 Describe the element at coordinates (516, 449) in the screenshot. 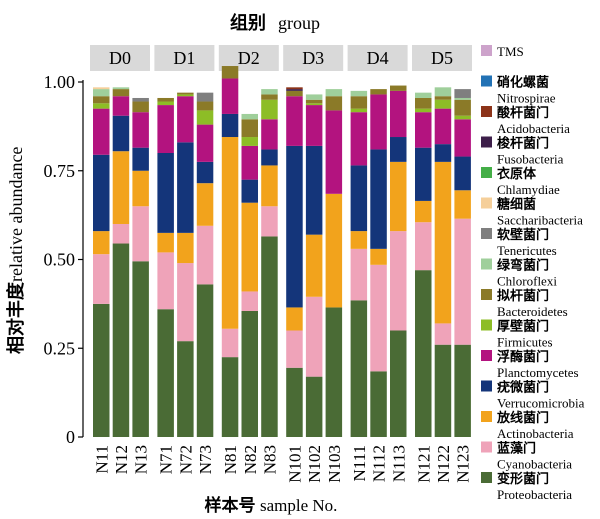

I see `legend-label-cn-Cyanobacteria: 蓝藻门` at that location.